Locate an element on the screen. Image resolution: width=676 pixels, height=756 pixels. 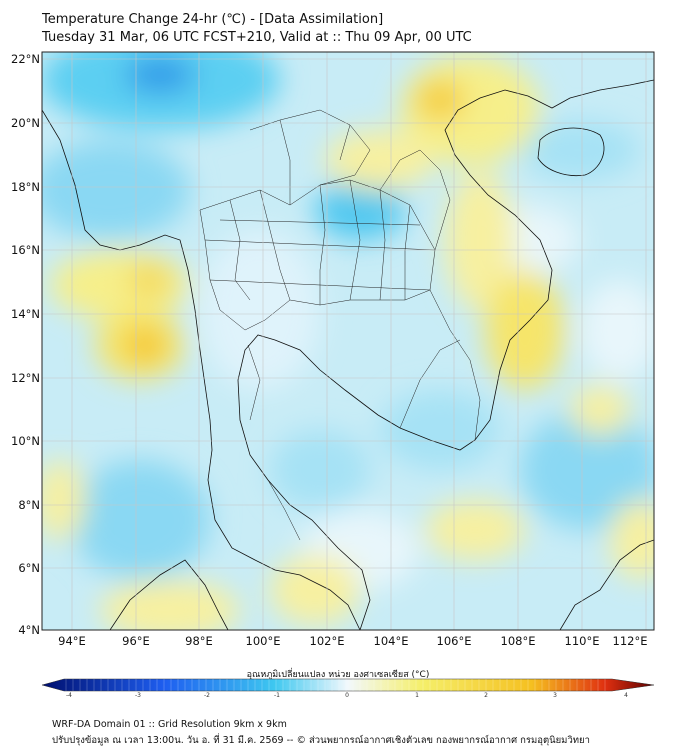
lon-label: 94°E is located at coordinates (72, 641).